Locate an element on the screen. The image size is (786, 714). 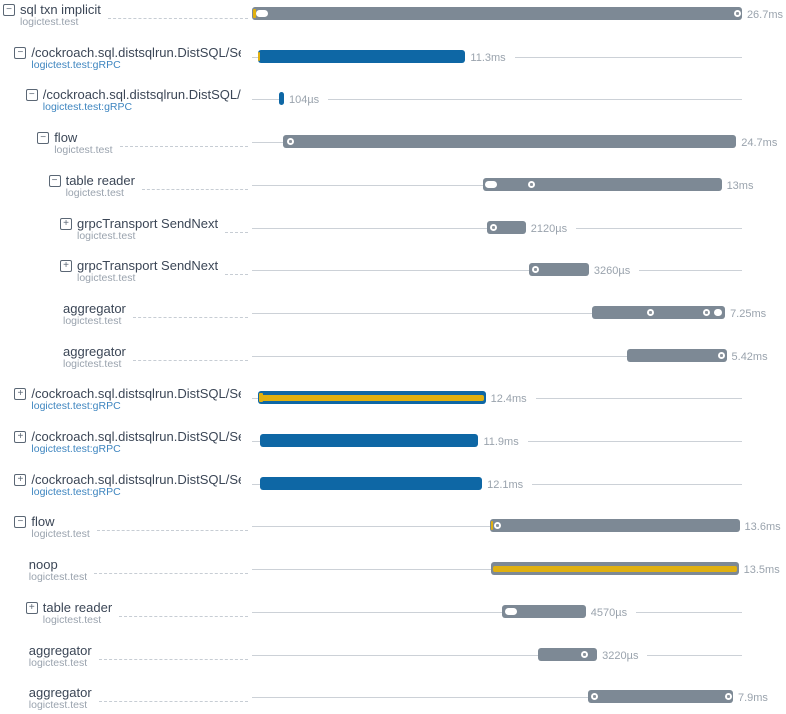
span-label-block: + table reader logictest.test is located at coordinates (137, 613).